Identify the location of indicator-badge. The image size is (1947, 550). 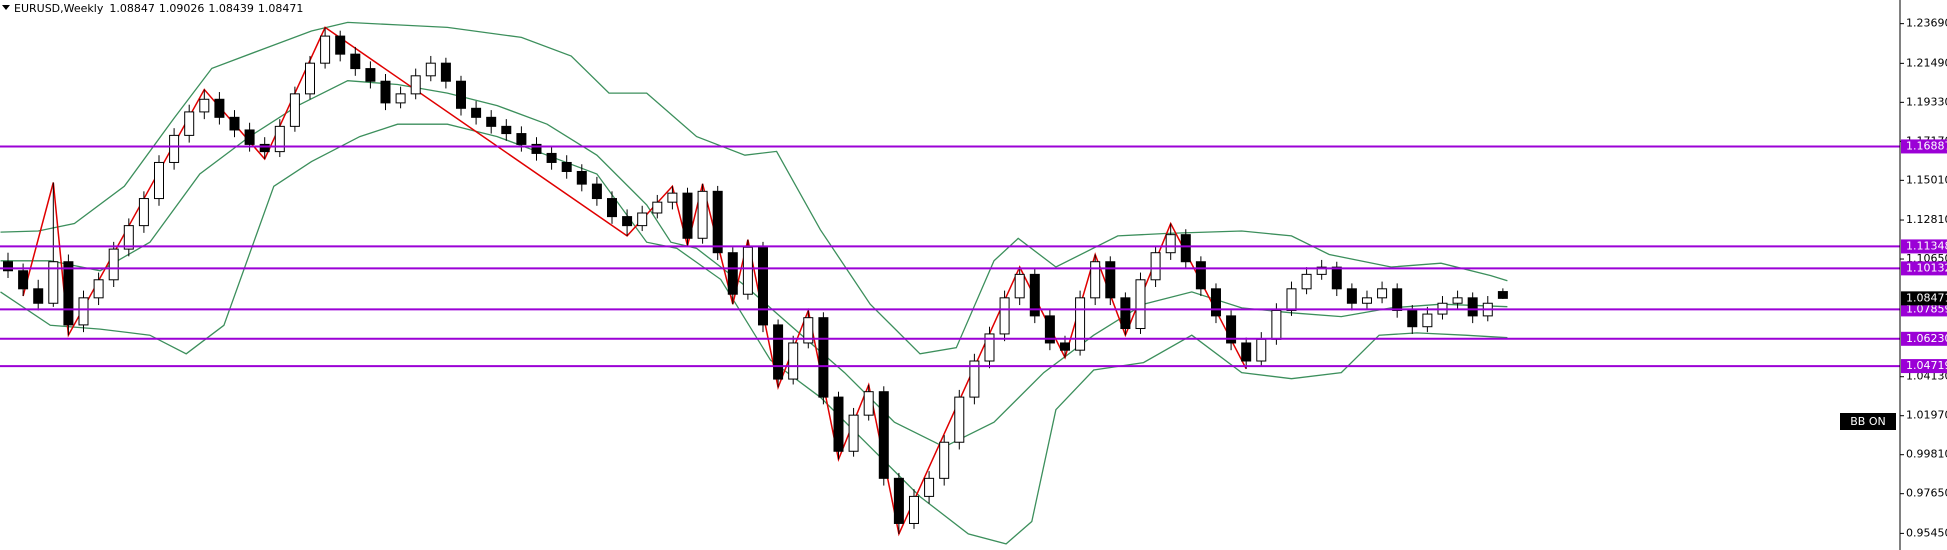
(1868, 421).